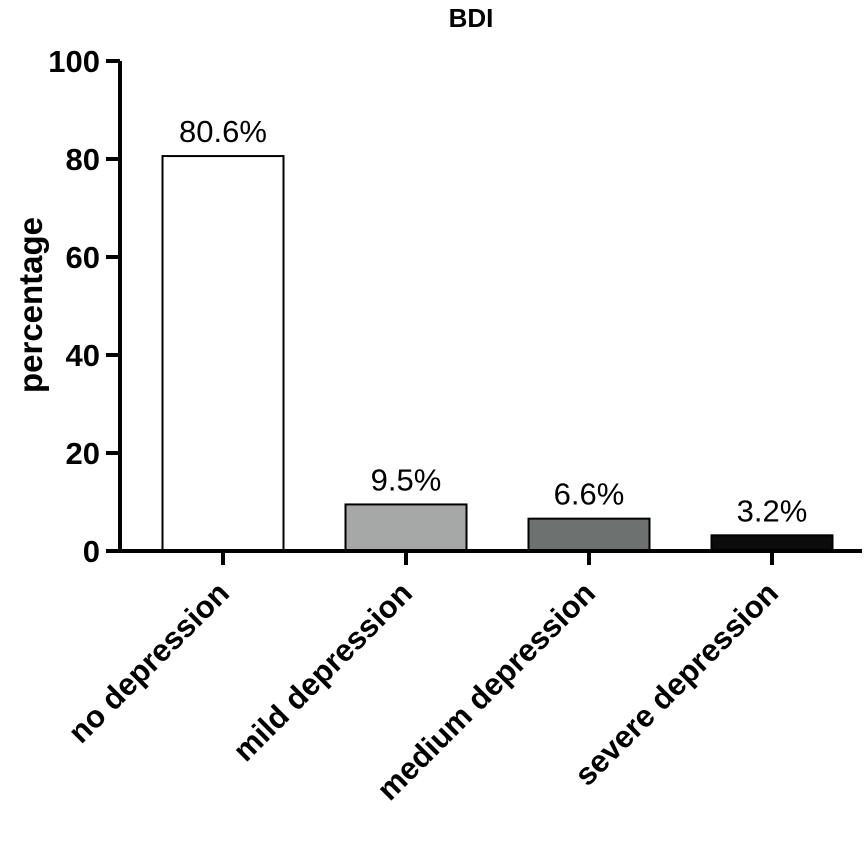  Describe the element at coordinates (223, 131) in the screenshot. I see `data-label: 80.6%` at that location.